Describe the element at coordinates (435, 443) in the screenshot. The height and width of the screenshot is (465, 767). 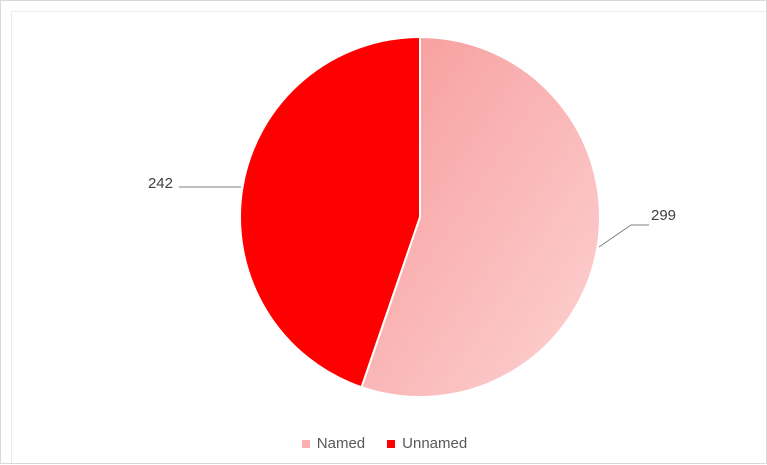
I see `legend-label-unnamed: Unnamed` at that location.